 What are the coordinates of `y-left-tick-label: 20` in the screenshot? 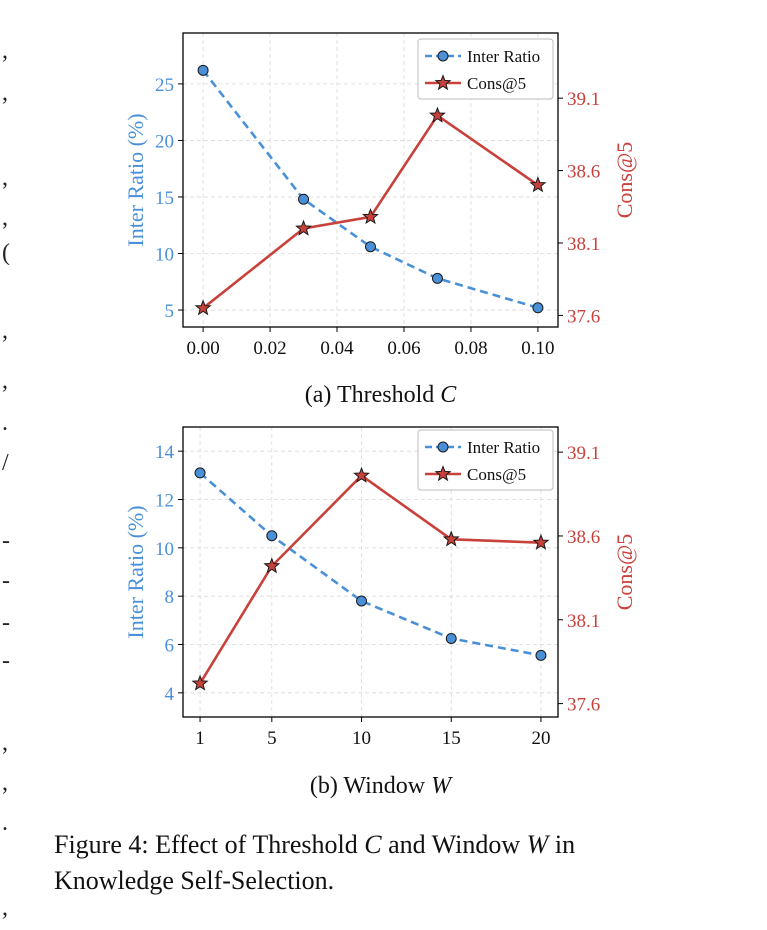 It's located at (164, 141).